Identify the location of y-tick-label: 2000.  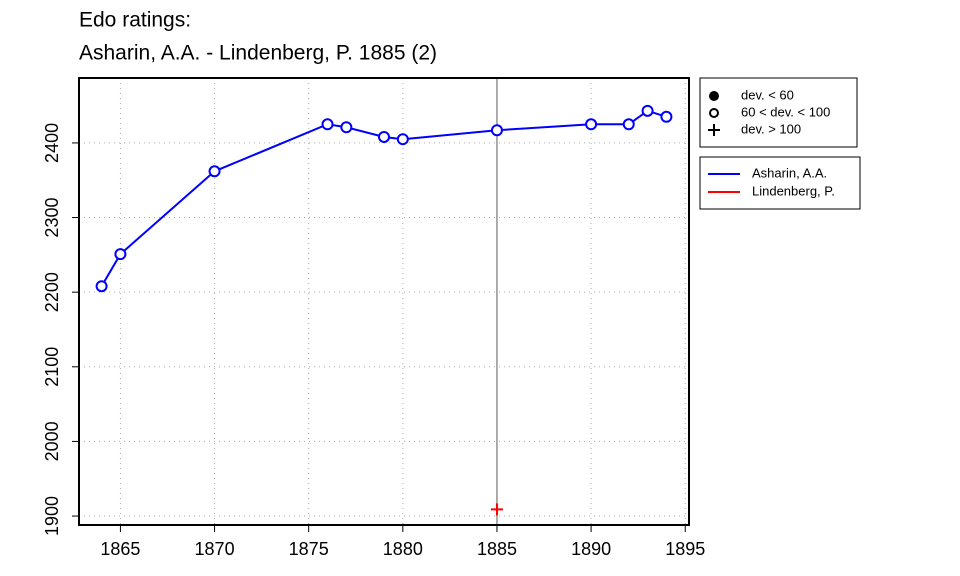
(52, 441).